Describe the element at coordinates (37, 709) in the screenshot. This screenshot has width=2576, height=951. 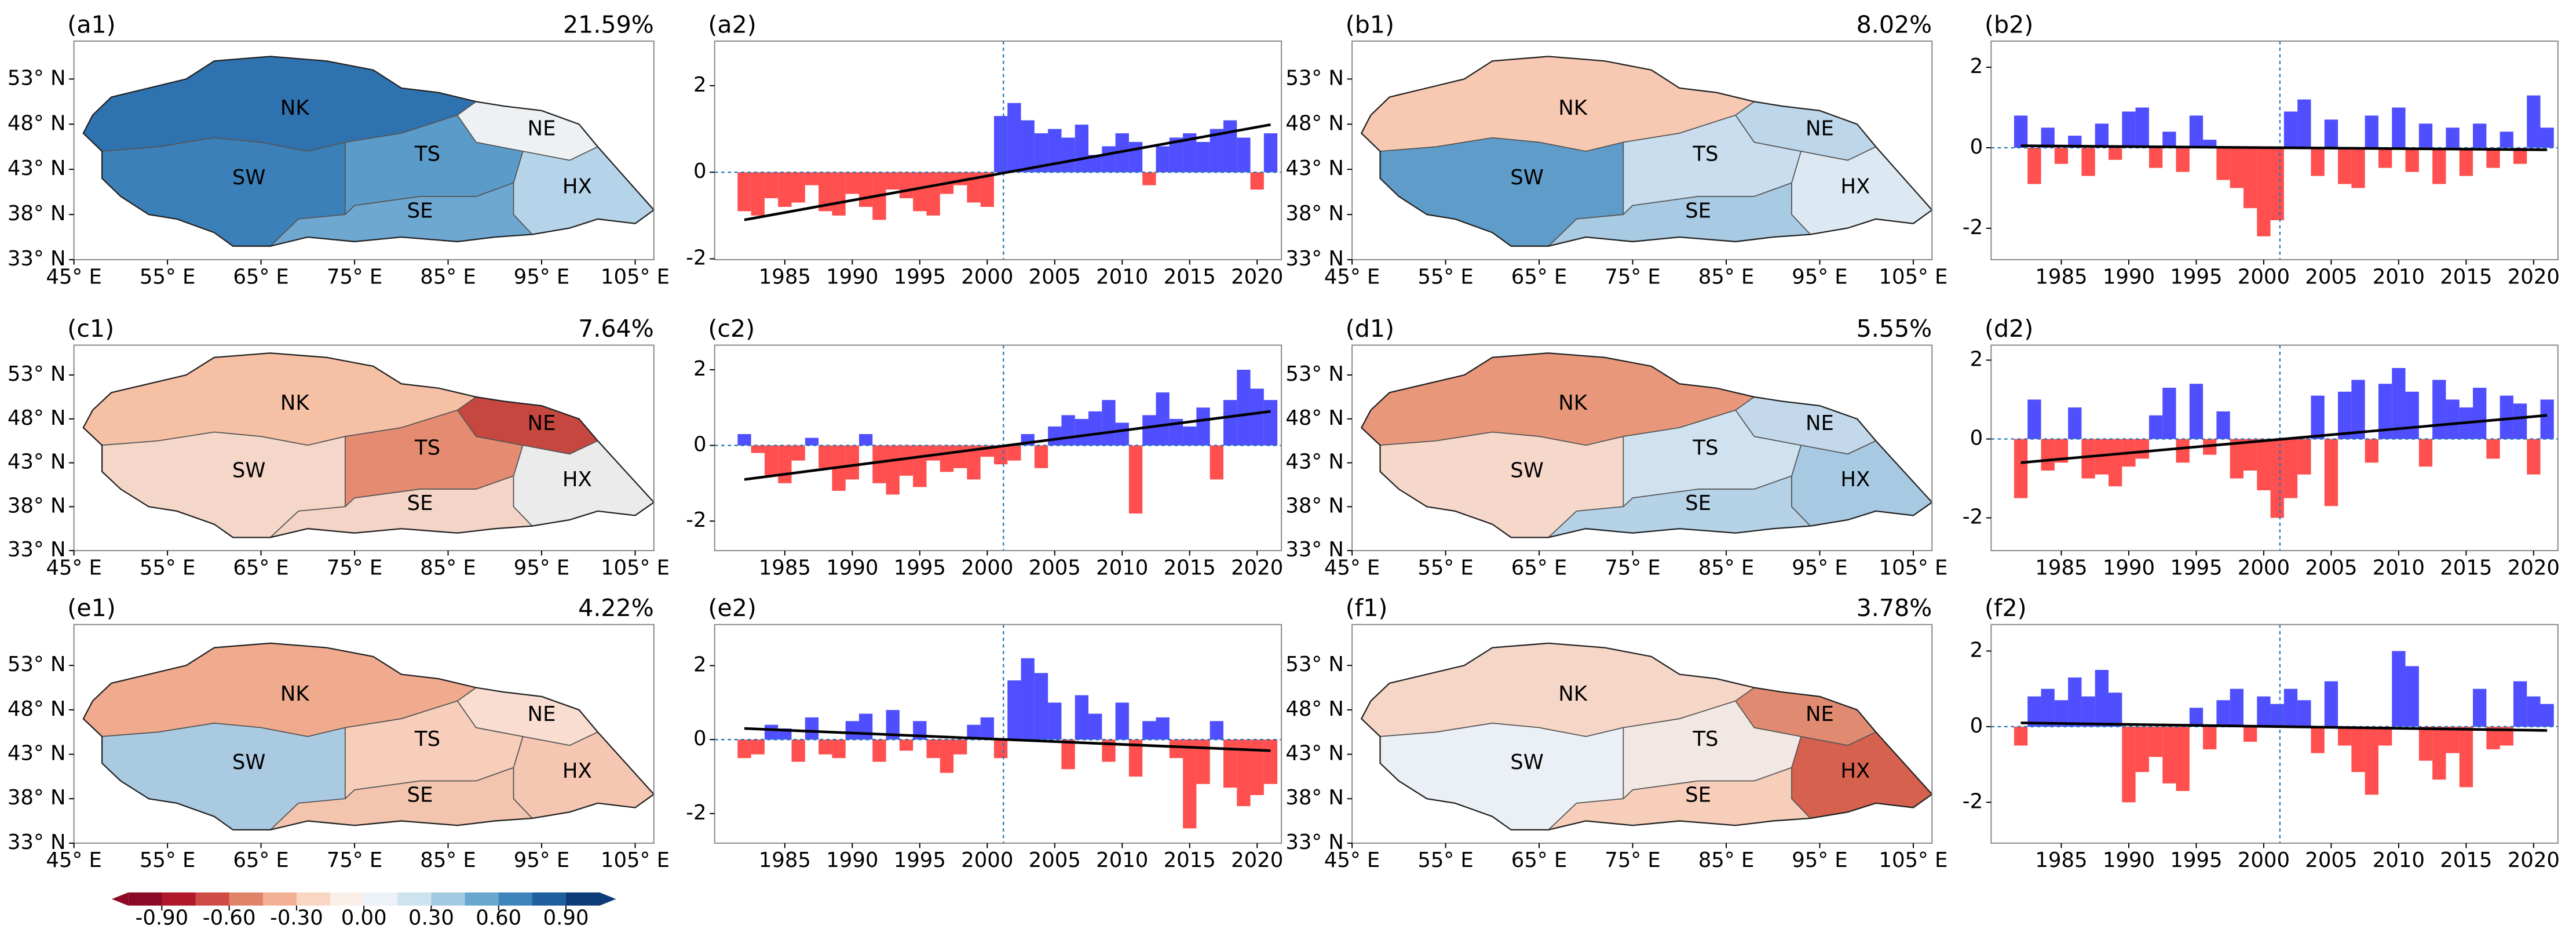
I see `y-tick-label: 48° N` at that location.